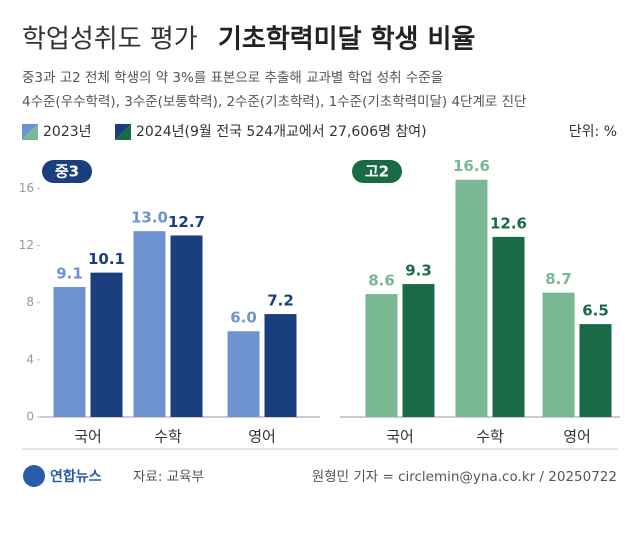 Image resolution: width=640 pixels, height=558 pixels. Describe the element at coordinates (67, 132) in the screenshot. I see `legend-label: 2023년` at that location.